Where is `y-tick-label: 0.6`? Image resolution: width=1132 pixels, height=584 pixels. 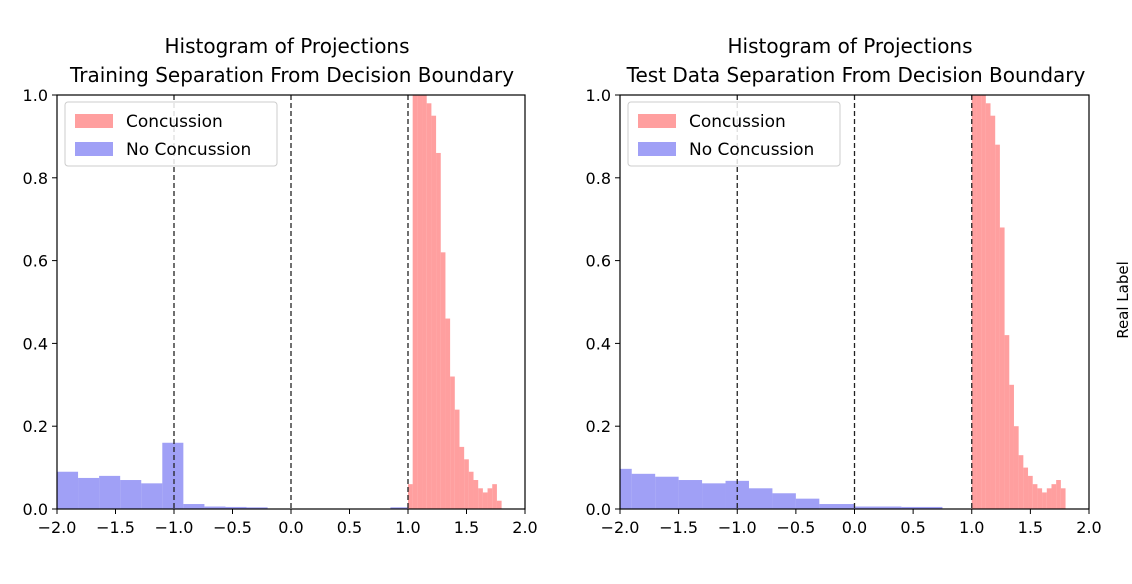 y-tick-label: 0.6 is located at coordinates (35, 261).